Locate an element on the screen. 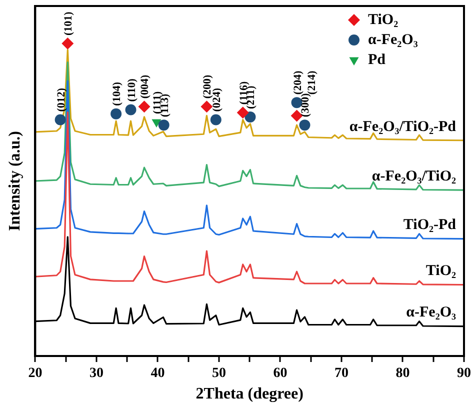 The height and width of the screenshot is (404, 474). series-label: α-Fe₂O₃/TiO₂ is located at coordinates (414, 176).